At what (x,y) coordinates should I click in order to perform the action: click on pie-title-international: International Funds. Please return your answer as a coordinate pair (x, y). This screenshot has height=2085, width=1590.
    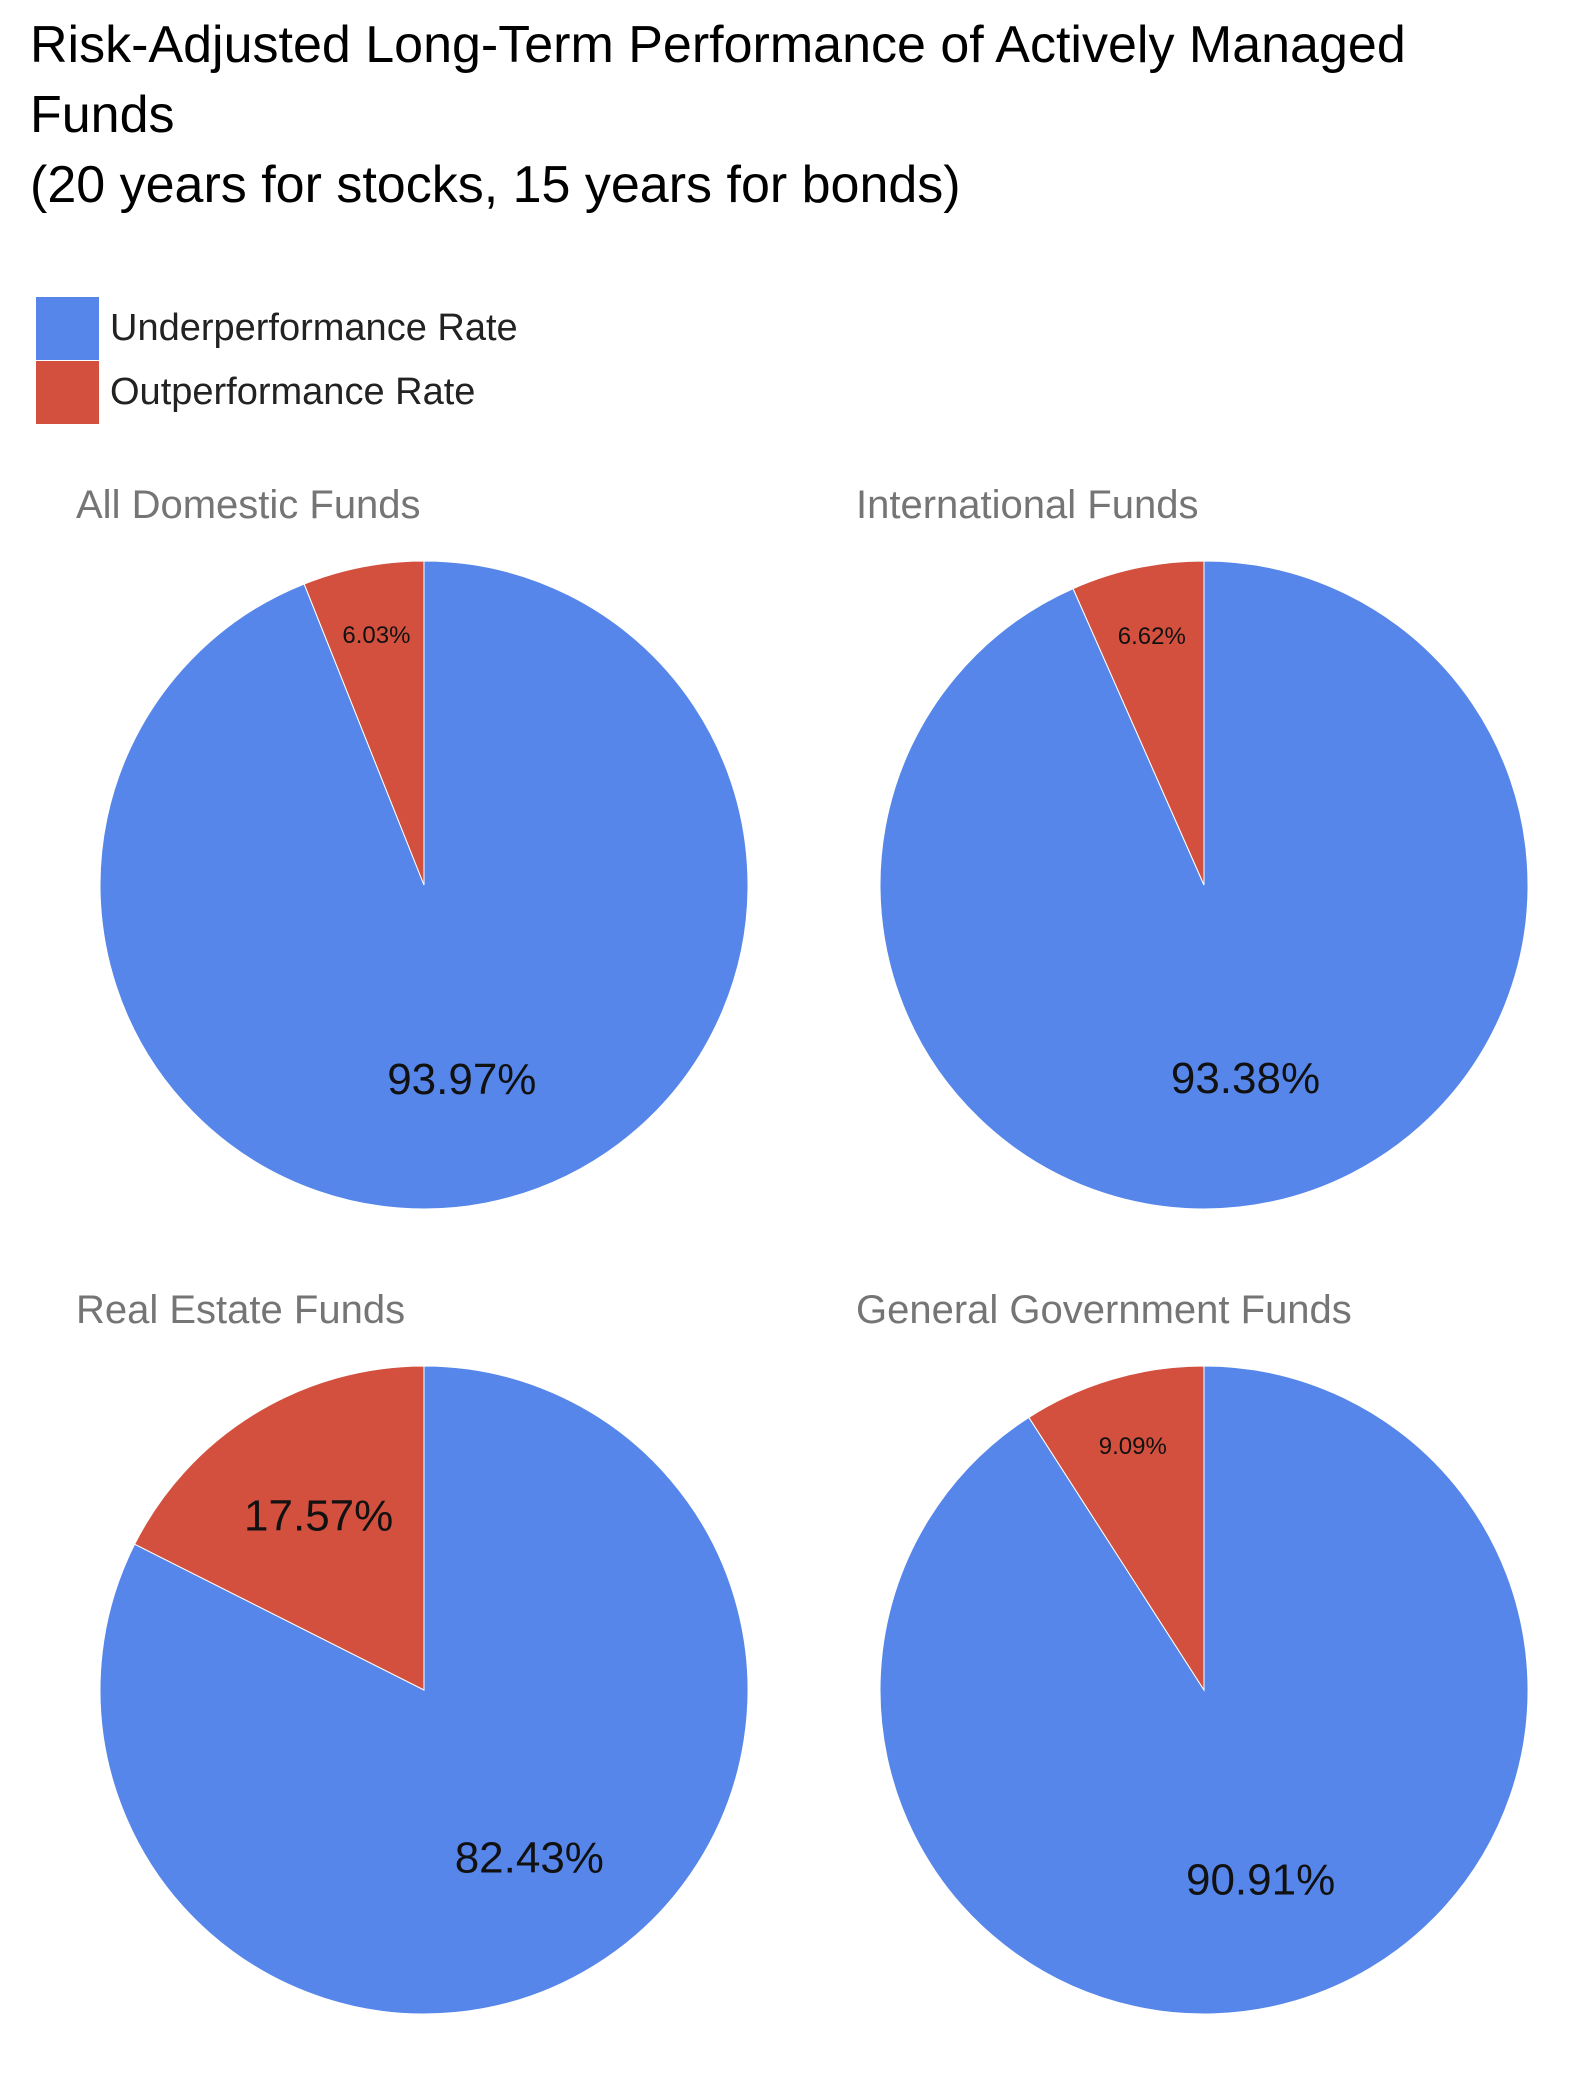
    Looking at the image, I should click on (1027, 505).